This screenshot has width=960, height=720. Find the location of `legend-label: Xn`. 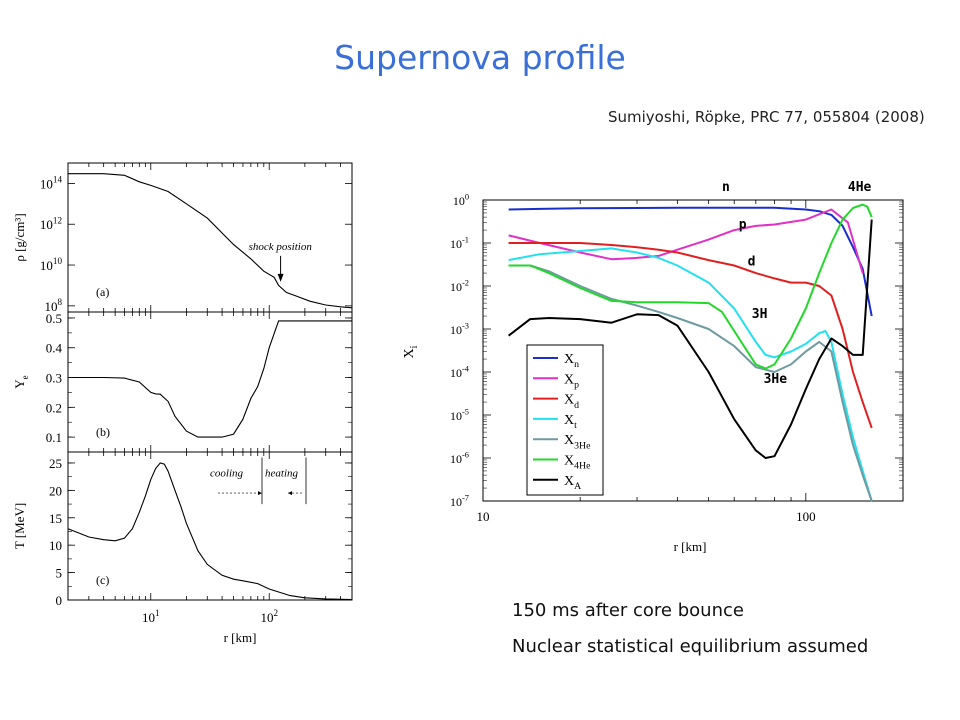

legend-label: Xn is located at coordinates (571, 361).